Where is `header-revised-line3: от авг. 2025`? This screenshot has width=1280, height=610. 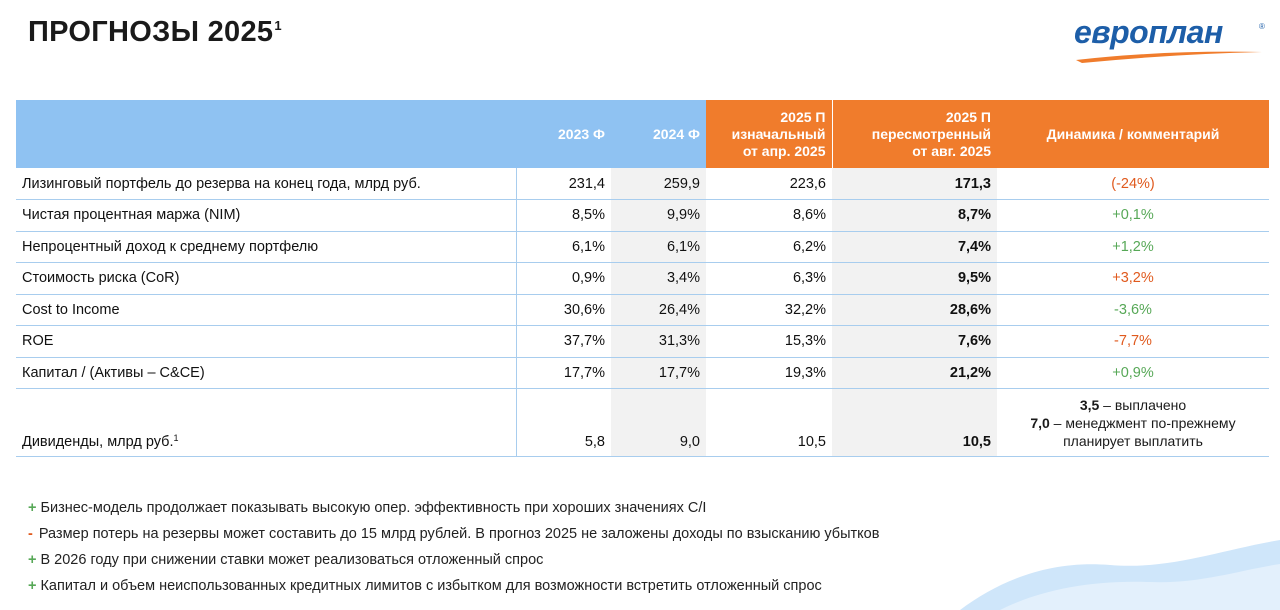
header-revised-line3: от авг. 2025 is located at coordinates (951, 150).